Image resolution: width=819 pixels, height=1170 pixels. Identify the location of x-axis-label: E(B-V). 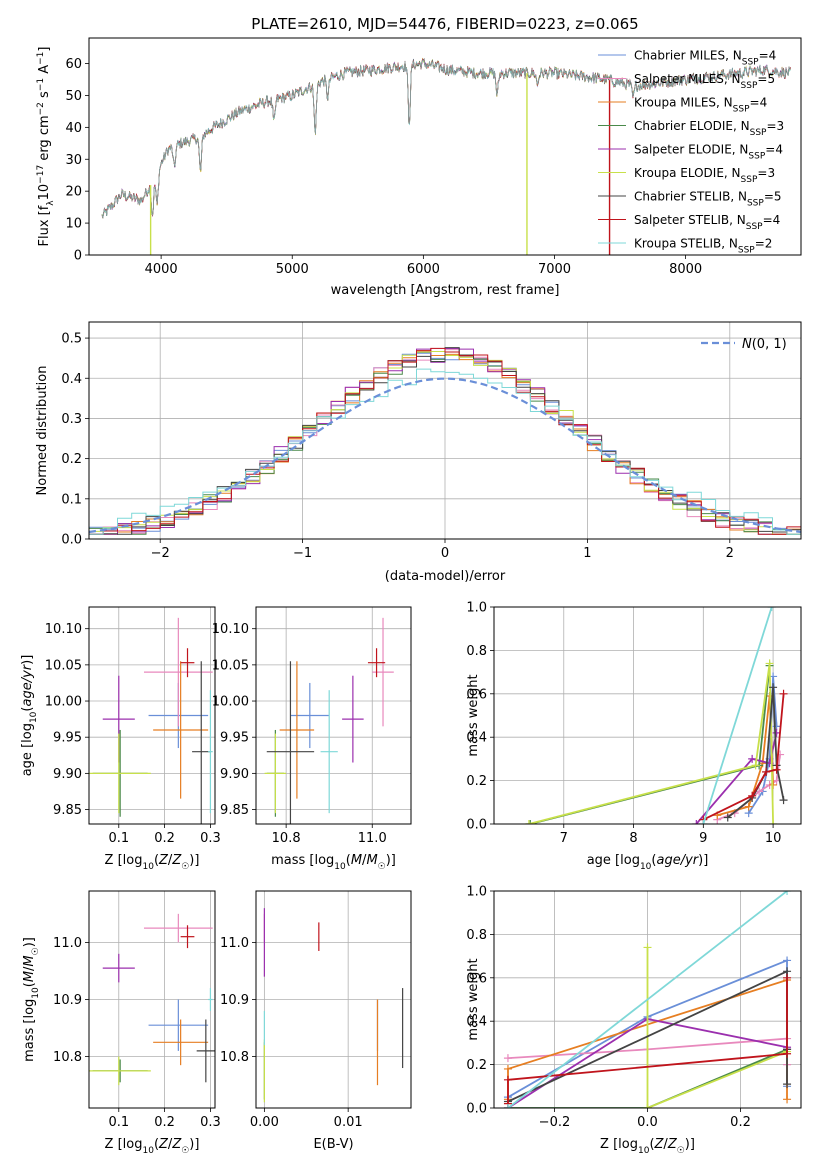
(333, 1144).